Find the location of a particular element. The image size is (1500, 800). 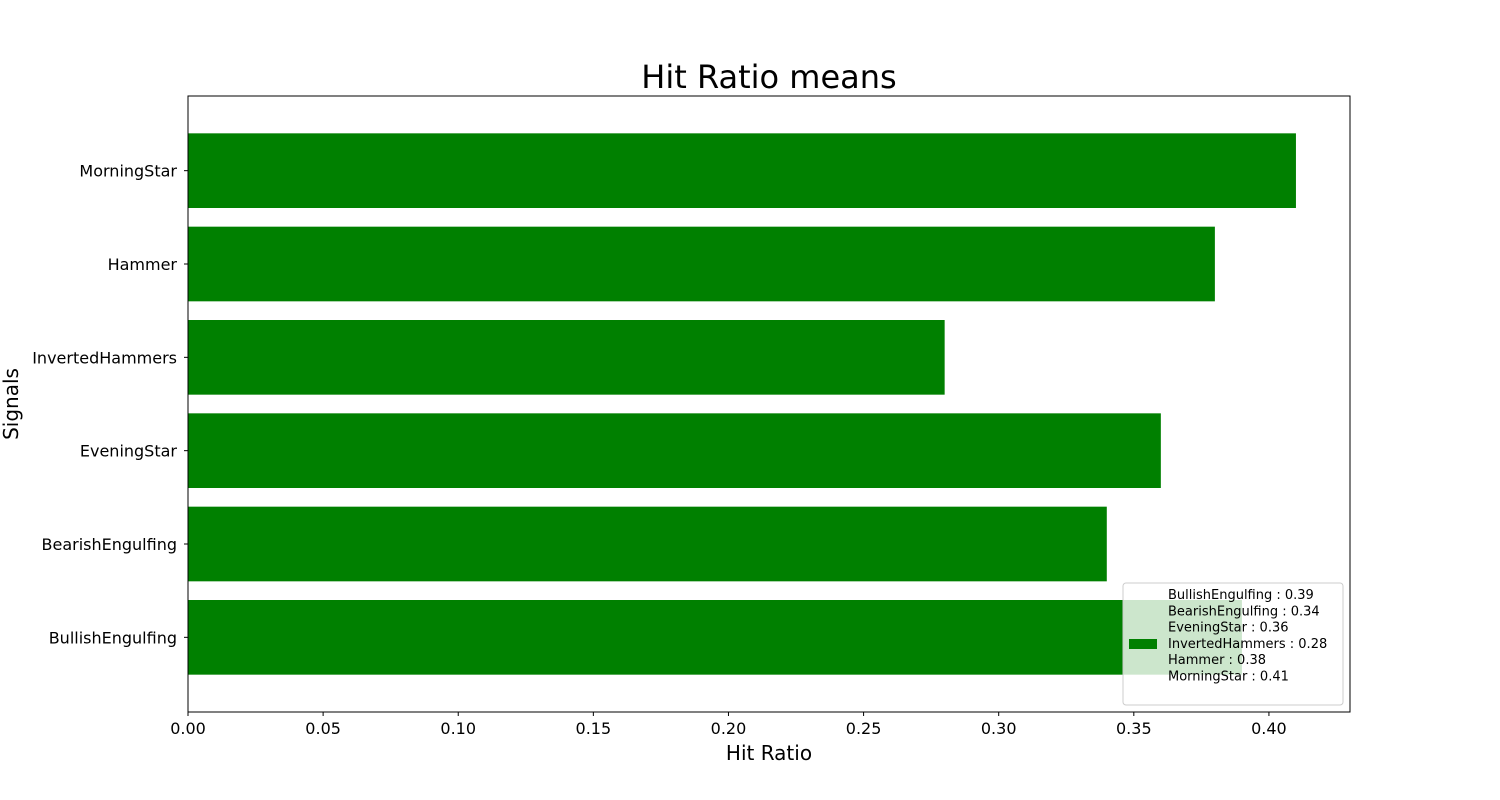

x-tick-label: 0.40 is located at coordinates (1269, 728).